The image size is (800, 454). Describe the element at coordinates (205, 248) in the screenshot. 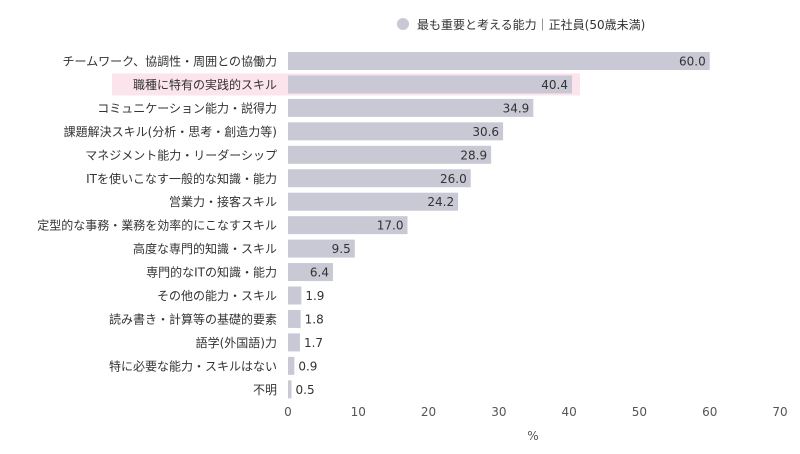

I see `category-label: 高度な専門的知識・スキル` at that location.